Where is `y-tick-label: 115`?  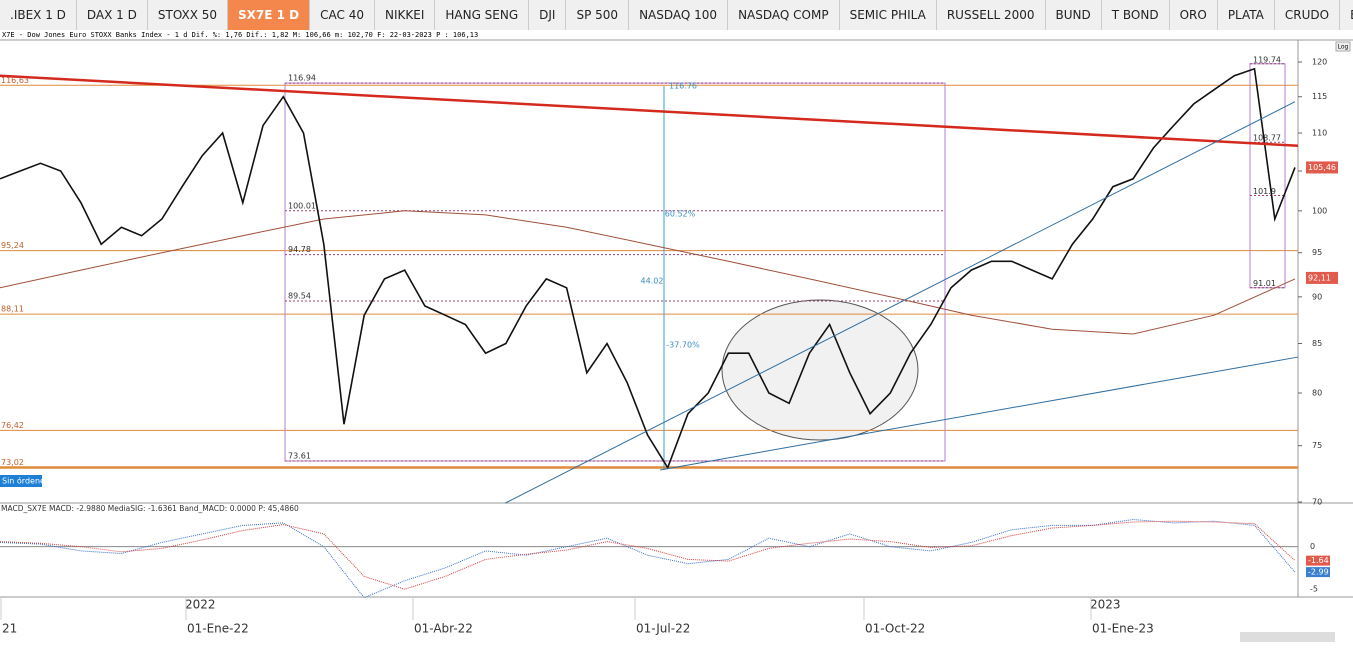 y-tick-label: 115 is located at coordinates (1319, 96).